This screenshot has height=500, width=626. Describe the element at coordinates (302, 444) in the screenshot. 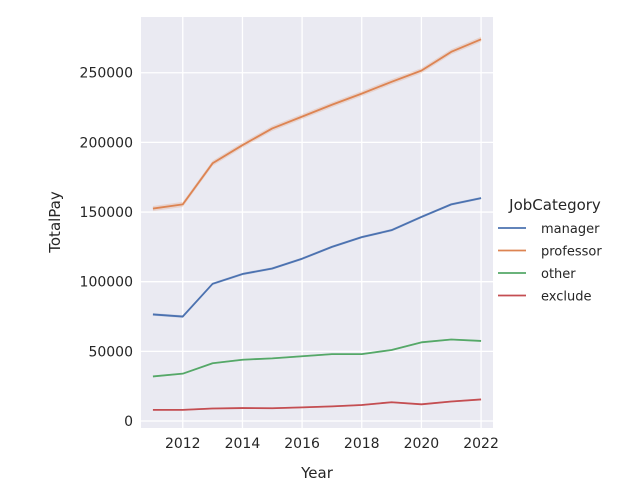

I see `x-tick-label: 2016` at that location.